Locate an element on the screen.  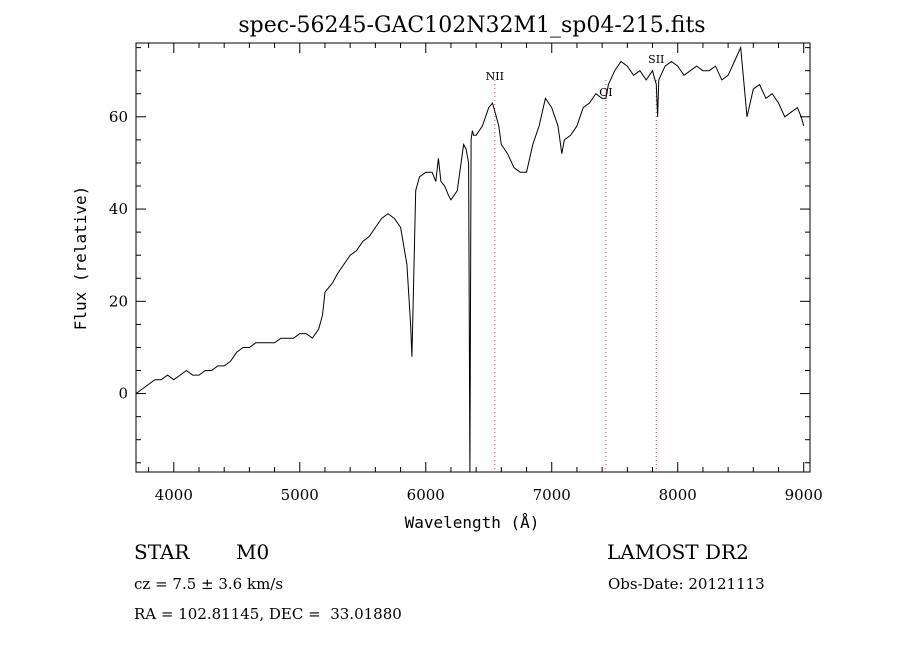
y-tick-label: 20 is located at coordinates (118, 301).